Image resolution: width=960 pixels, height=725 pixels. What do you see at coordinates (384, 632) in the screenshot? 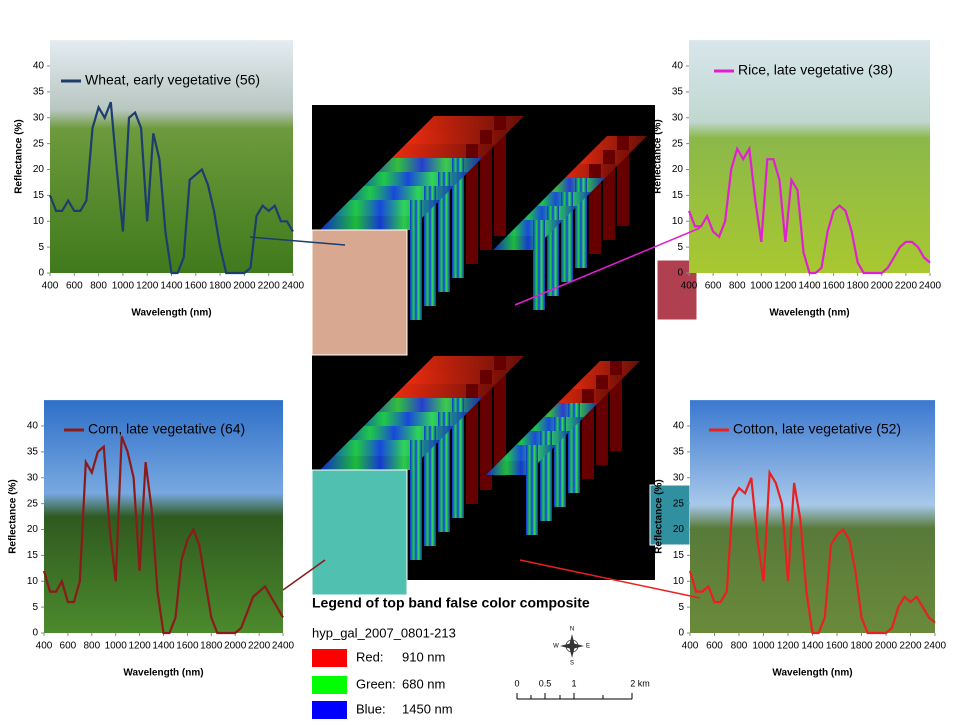
I see `legend-source: hyp_gal_2007_0801-213` at bounding box center [384, 632].